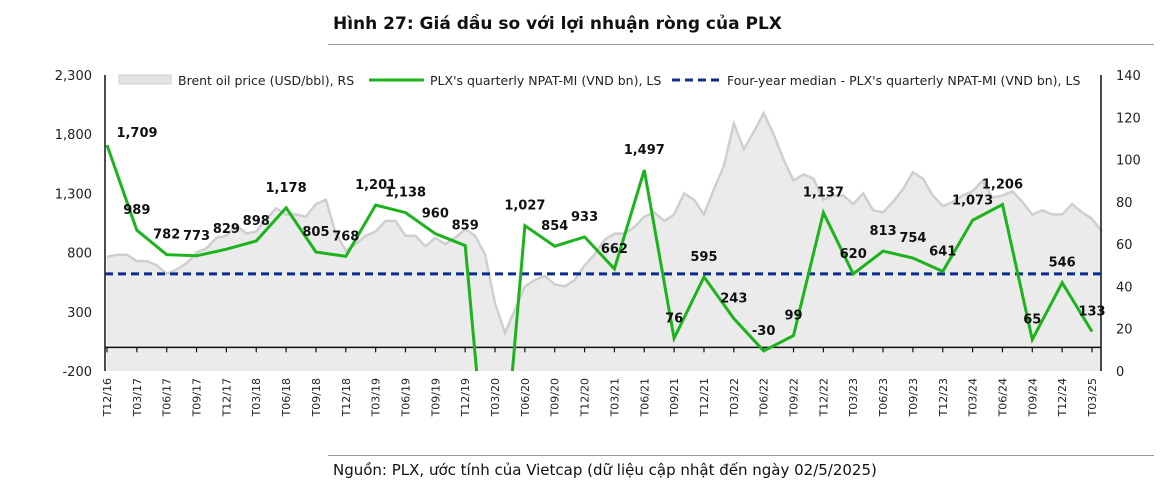 The height and width of the screenshot is (492, 1166). What do you see at coordinates (1128, 161) in the screenshot?
I see `right-axis-tick-label: 100` at bounding box center [1128, 161].